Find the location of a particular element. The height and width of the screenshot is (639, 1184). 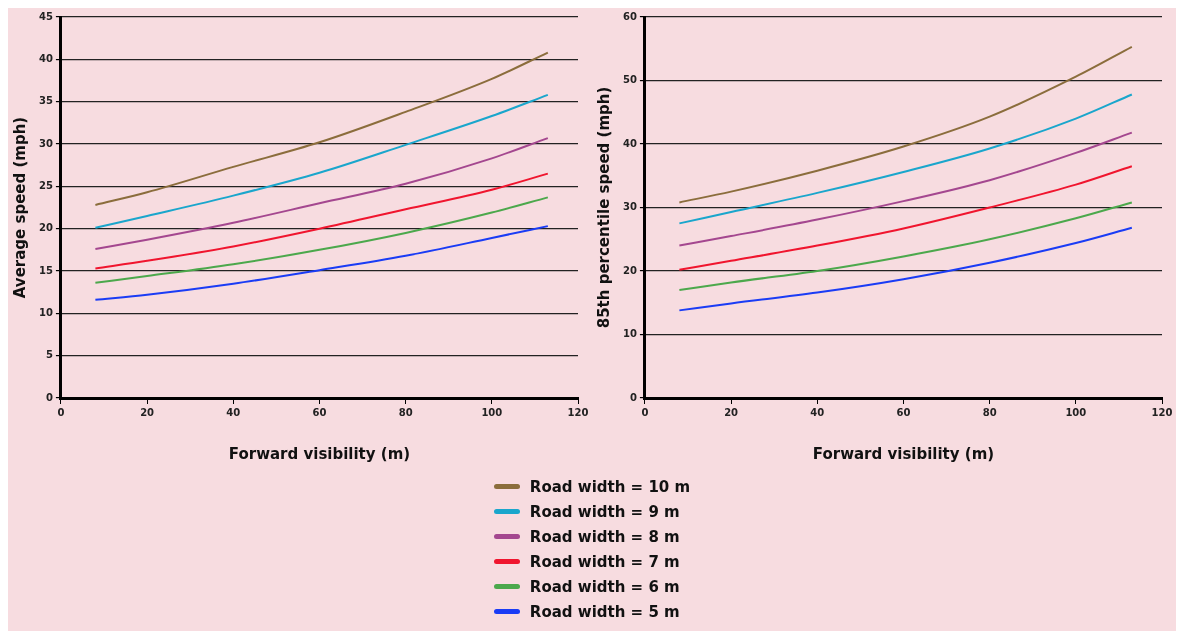

y-tick-label: 60 is located at coordinates (629, 16).